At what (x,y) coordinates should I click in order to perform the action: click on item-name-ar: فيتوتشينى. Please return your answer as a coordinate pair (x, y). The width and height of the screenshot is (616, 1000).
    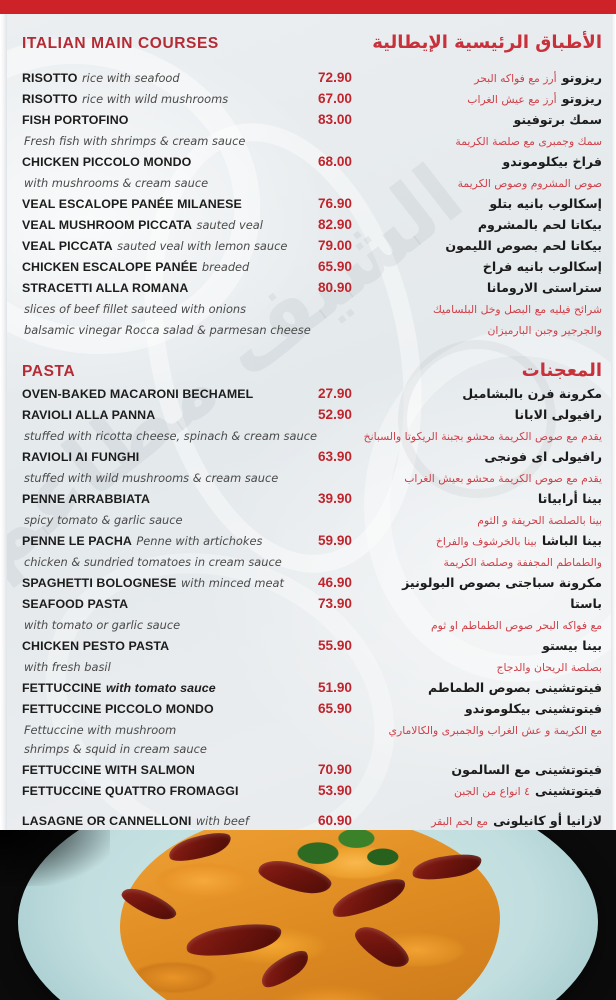
    Looking at the image, I should click on (568, 790).